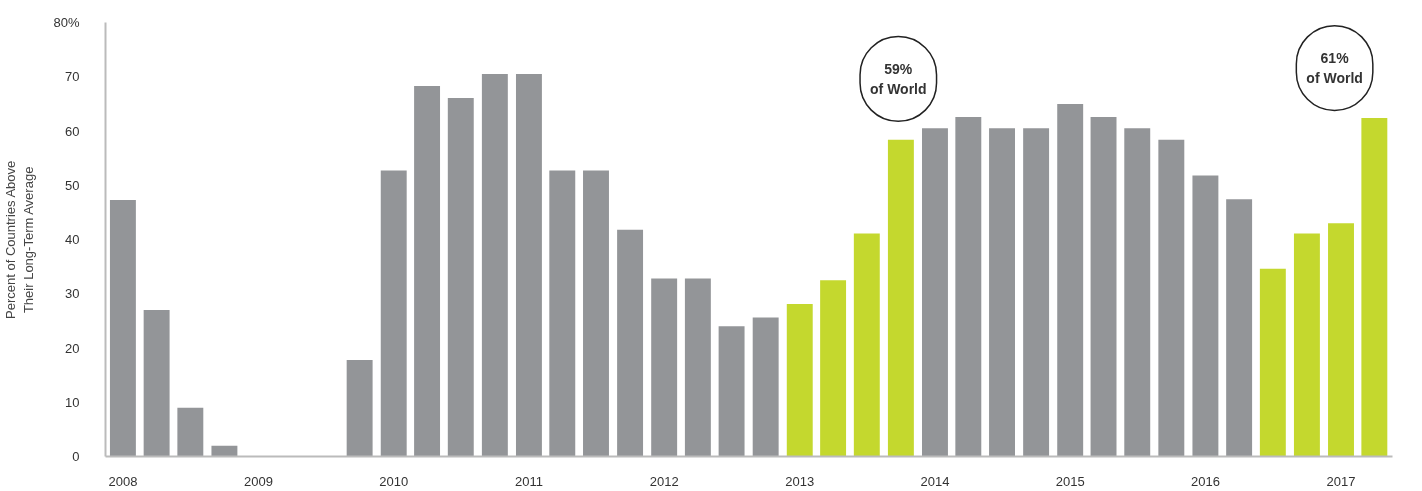 The height and width of the screenshot is (491, 1422). Describe the element at coordinates (72, 348) in the screenshot. I see `y-tick-label: 20` at that location.